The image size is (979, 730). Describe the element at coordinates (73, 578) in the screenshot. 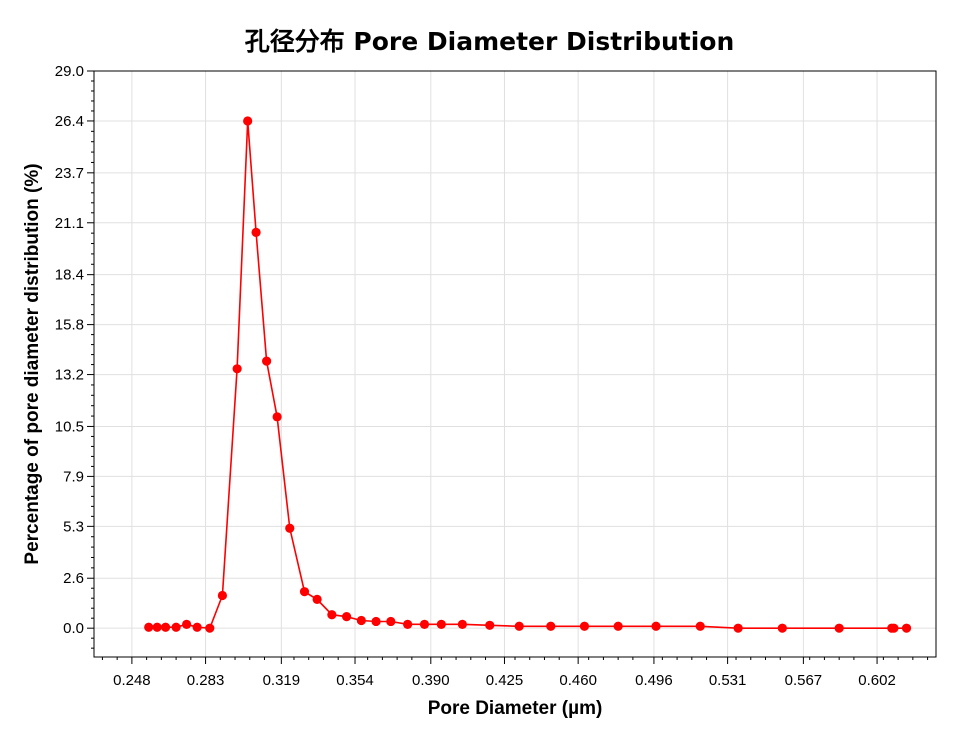

I see `y-tick-label: 2.6` at that location.